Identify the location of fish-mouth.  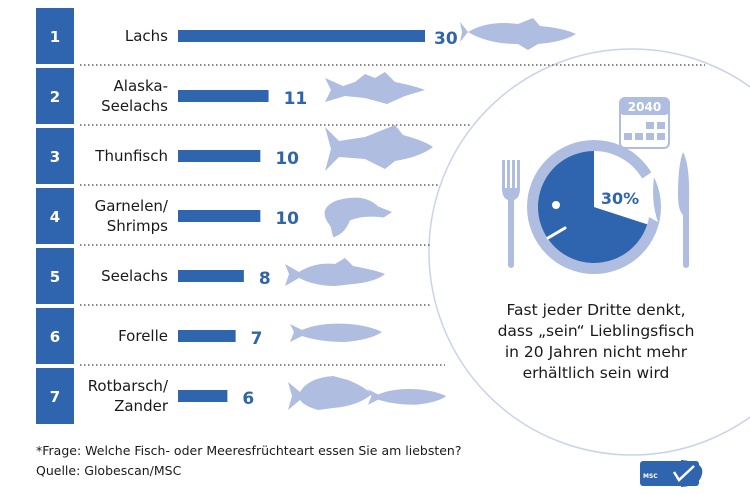
(556, 233).